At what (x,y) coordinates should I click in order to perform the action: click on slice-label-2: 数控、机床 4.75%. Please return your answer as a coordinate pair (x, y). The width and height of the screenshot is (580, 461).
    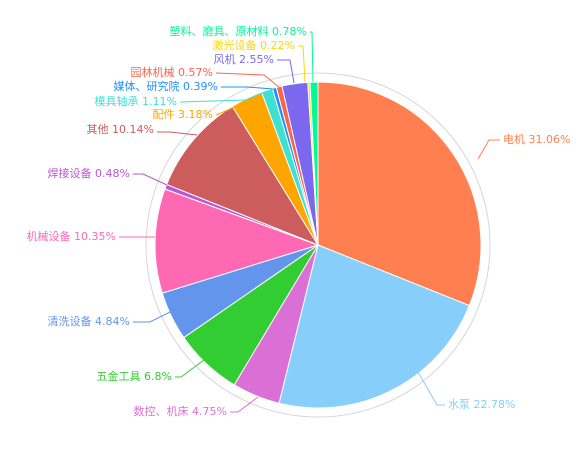
    Looking at the image, I should click on (180, 411).